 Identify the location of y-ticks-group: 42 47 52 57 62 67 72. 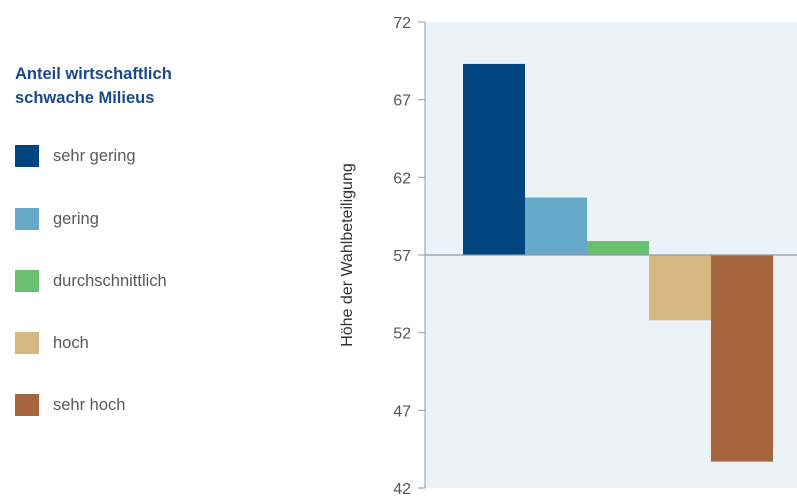
(409, 256).